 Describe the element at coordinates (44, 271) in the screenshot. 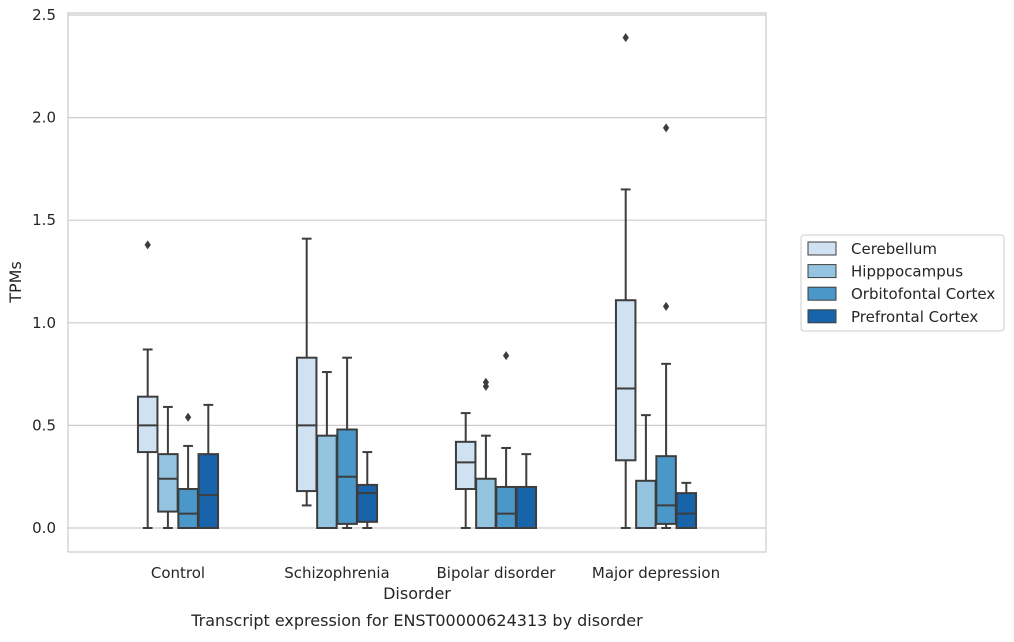

I see `y-axis-ticks: 0.0 0.5 1.0 1.5 2.0 2.5` at that location.